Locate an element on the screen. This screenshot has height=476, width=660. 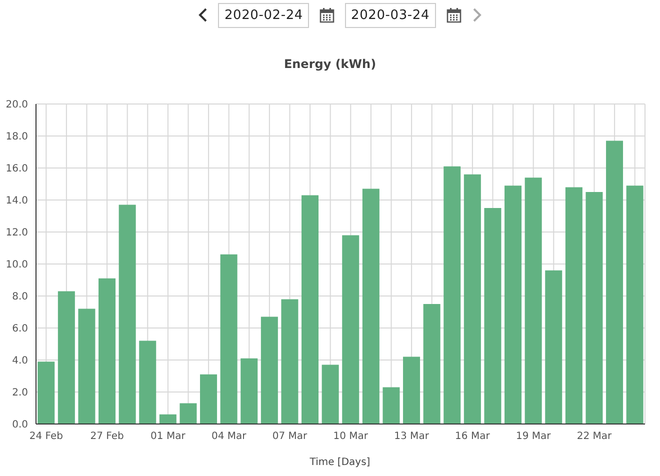
y-tick-label: 18.0 is located at coordinates (17, 137).